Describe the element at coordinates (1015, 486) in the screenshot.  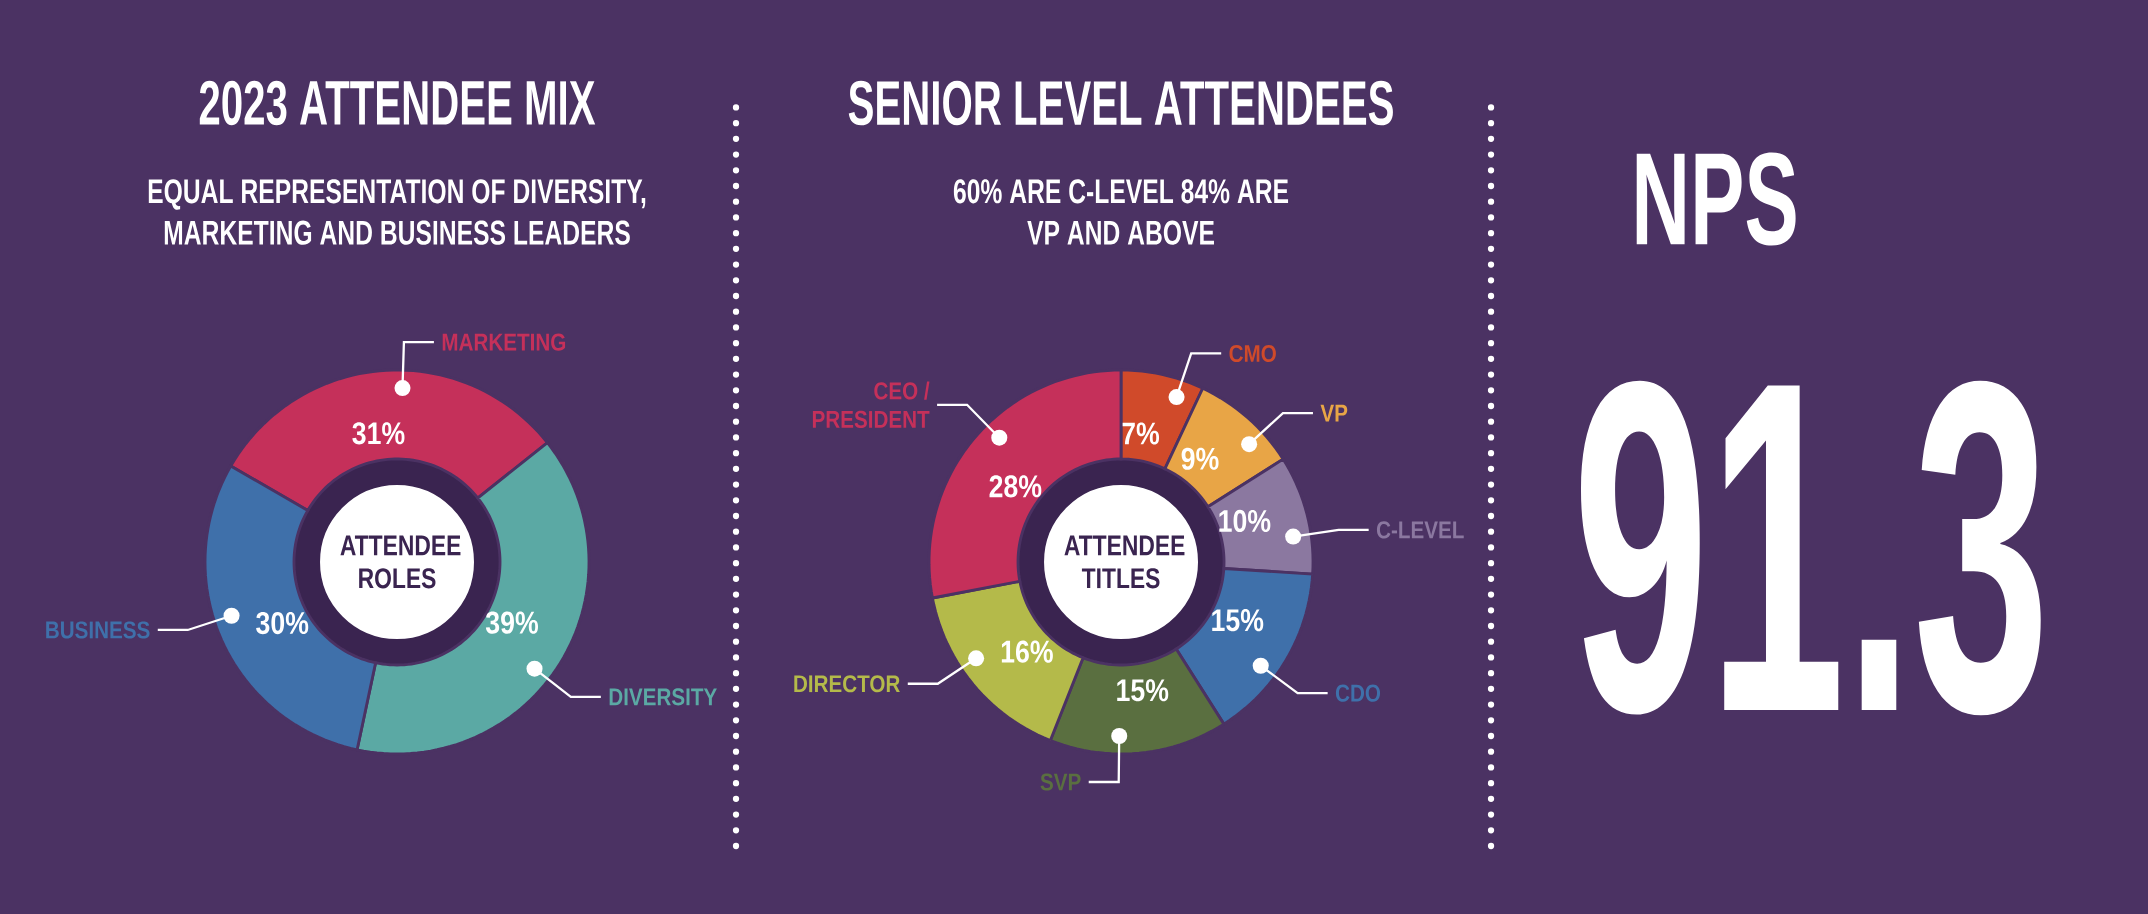
I see `data-label: 28%` at that location.